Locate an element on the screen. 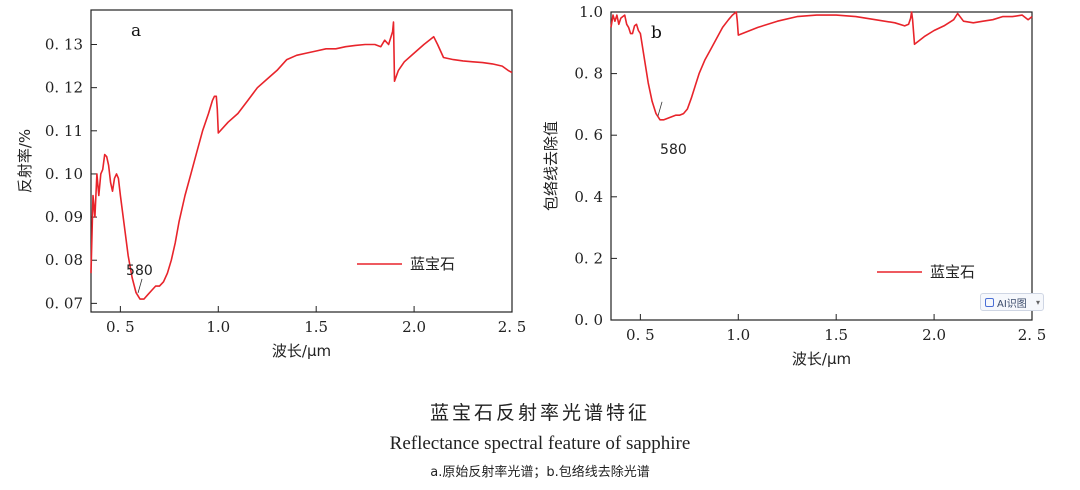 This screenshot has height=490, width=1080. y-tick-label: 0. 8 is located at coordinates (588, 74).